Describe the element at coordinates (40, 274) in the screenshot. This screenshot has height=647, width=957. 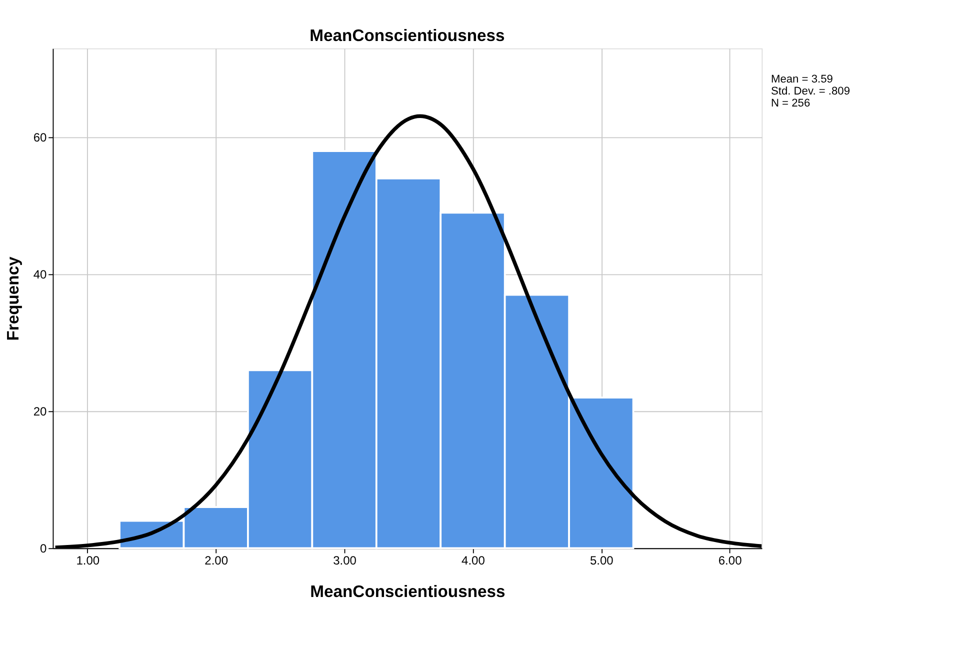
I see `y-tick-label: 40` at that location.